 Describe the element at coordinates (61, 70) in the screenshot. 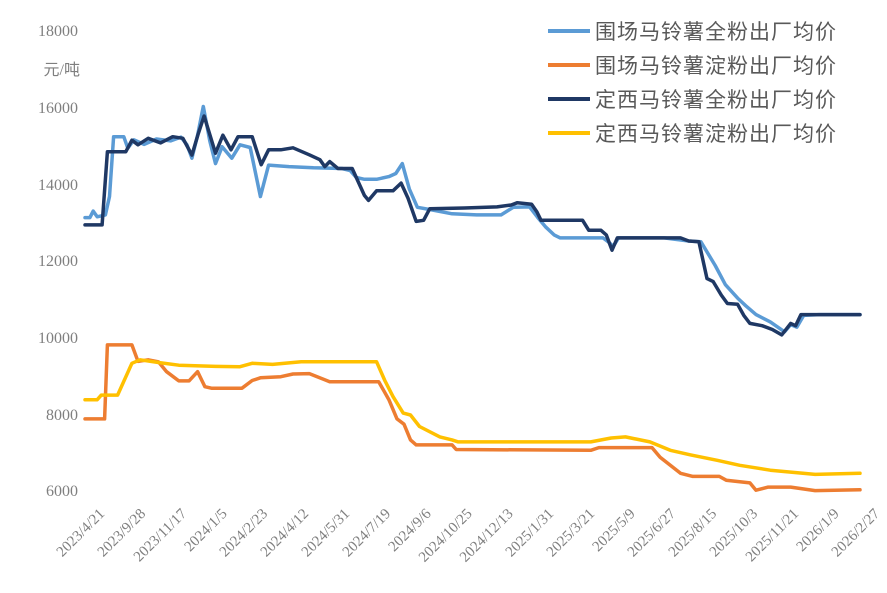

I see `y-axis-unit-label: 元/吨` at that location.